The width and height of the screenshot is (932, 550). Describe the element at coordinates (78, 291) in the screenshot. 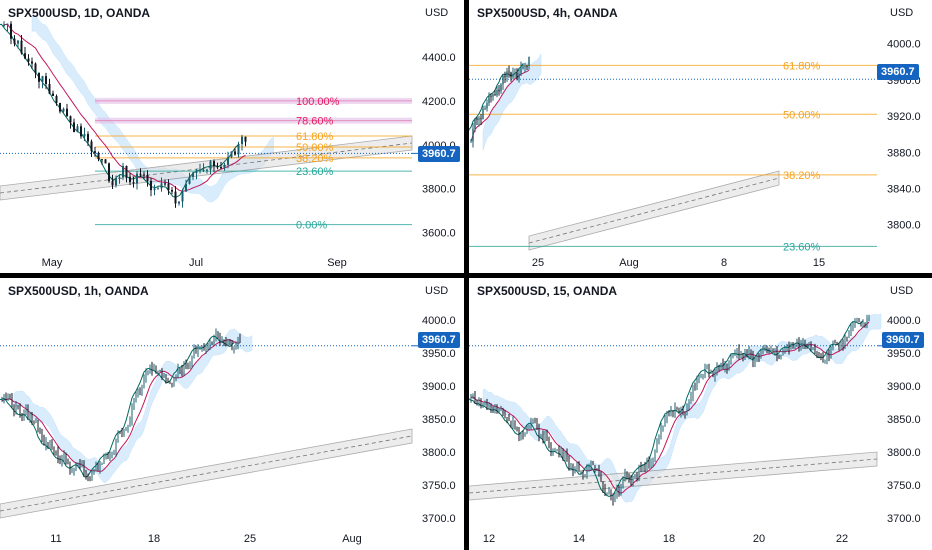

I see `chart-title-1h: SPX500USD, 1h, OANDA` at that location.